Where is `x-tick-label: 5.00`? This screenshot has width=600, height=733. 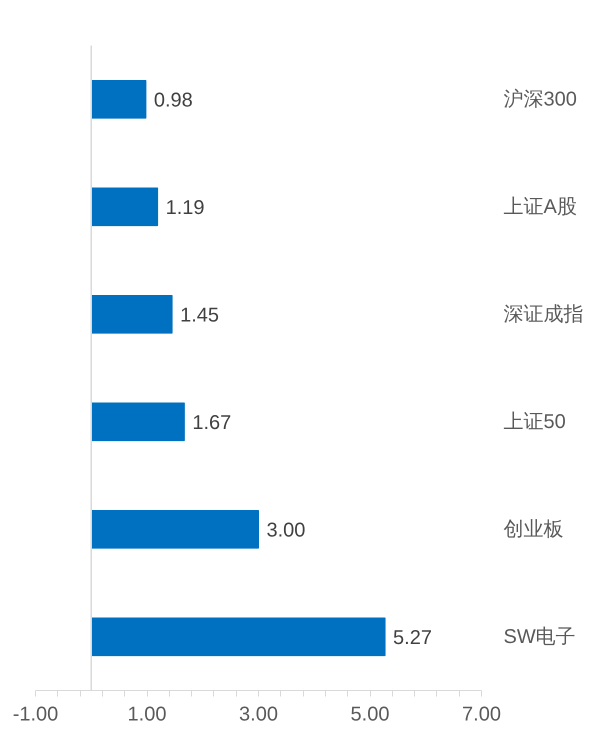
x-tick-label: 5.00 is located at coordinates (370, 715).